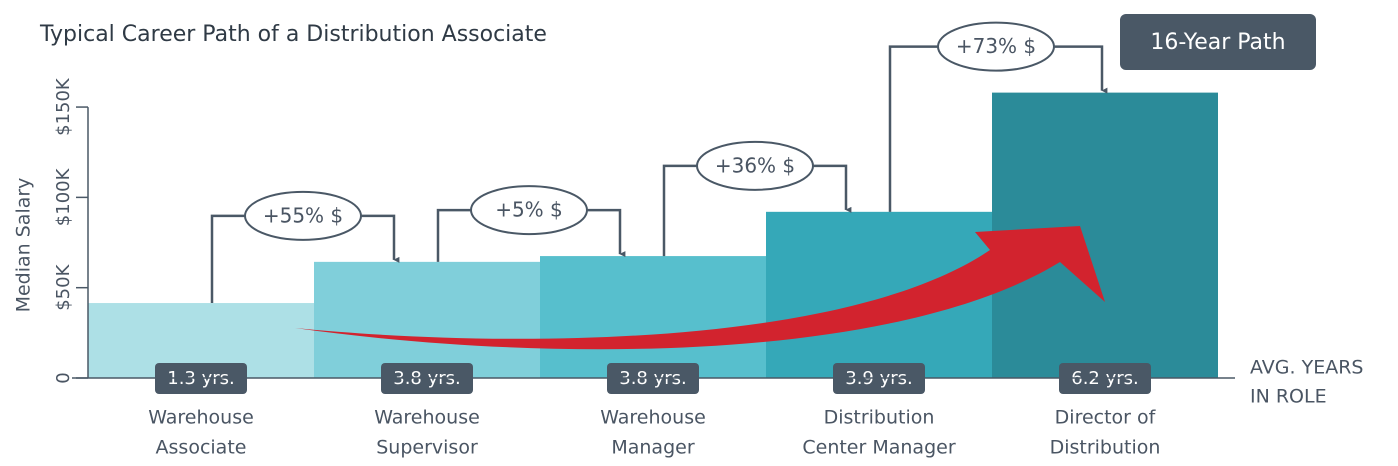 This screenshot has height=466, width=1398. I want to click on path-badge, so click(1218, 42).